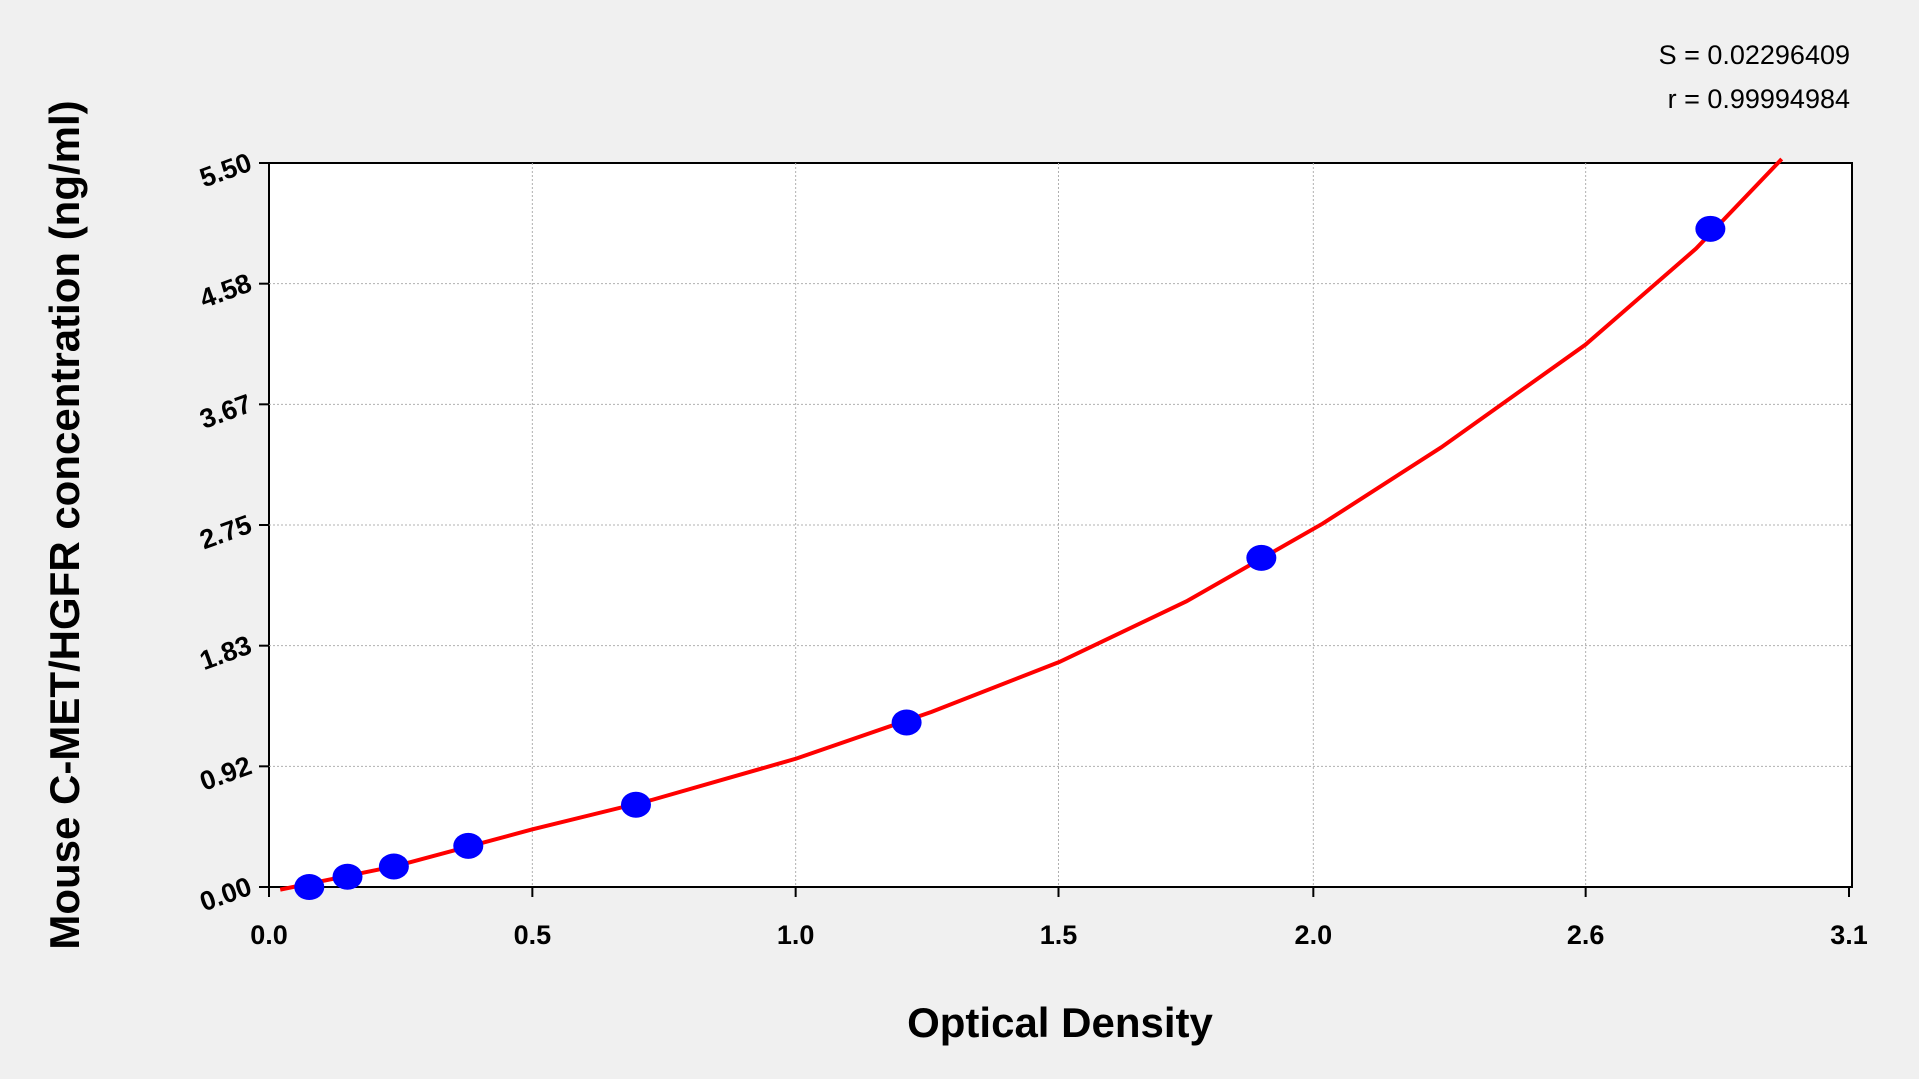  I want to click on y-tick-label: 2.75, so click(226, 532).